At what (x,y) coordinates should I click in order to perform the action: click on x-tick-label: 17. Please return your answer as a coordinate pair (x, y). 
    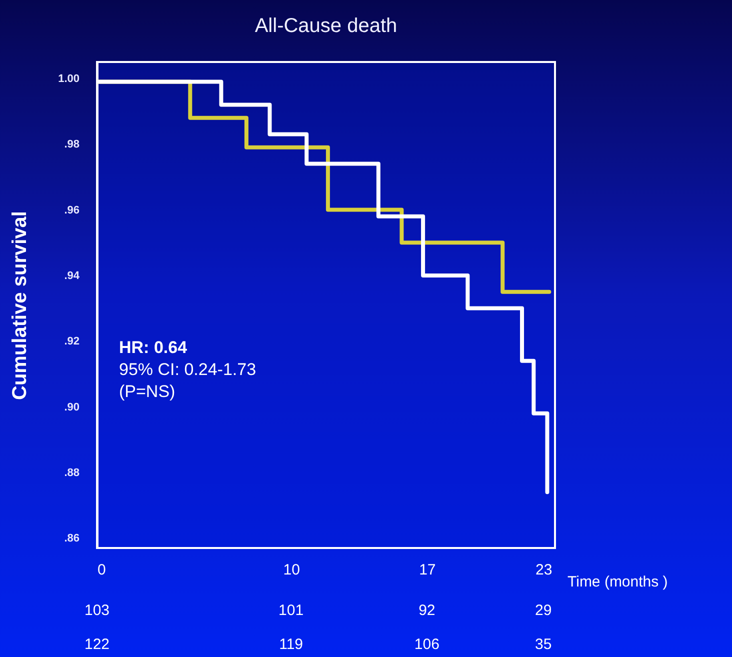
    Looking at the image, I should click on (427, 570).